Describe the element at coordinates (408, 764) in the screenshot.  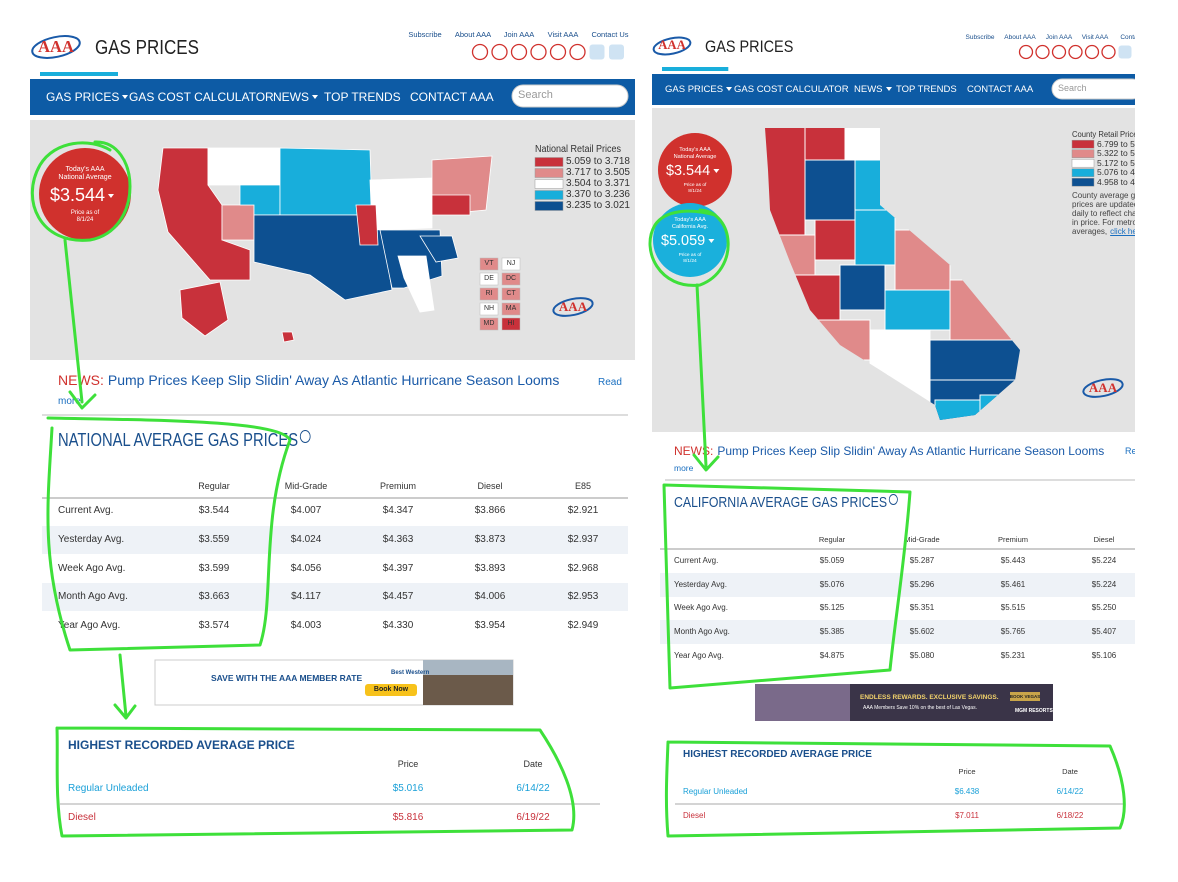
I see `record-header: Price` at that location.